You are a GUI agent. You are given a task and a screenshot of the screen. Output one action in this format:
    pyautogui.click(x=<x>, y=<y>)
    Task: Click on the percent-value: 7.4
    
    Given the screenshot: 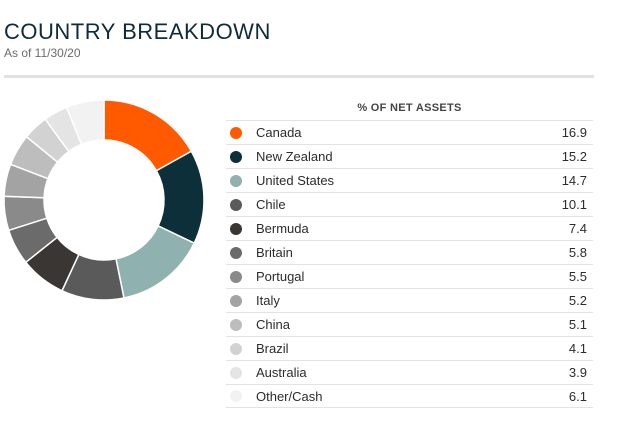 What is the action you would take?
    pyautogui.click(x=577, y=228)
    